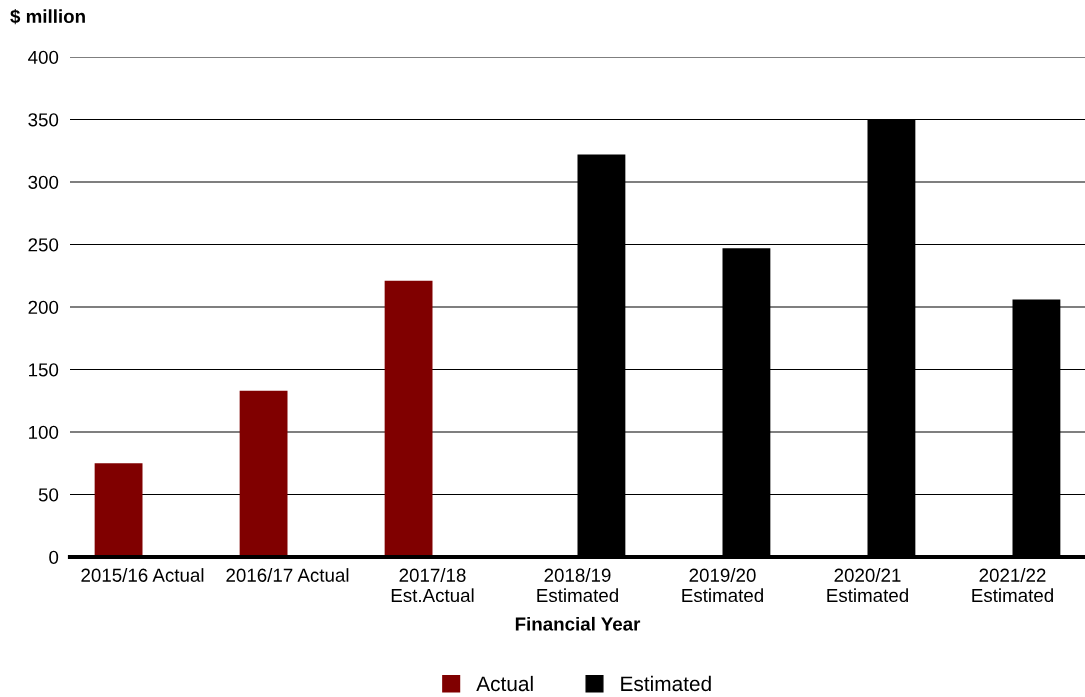 This screenshot has width=1085, height=697. I want to click on y-axis-title: $ million, so click(47, 16).